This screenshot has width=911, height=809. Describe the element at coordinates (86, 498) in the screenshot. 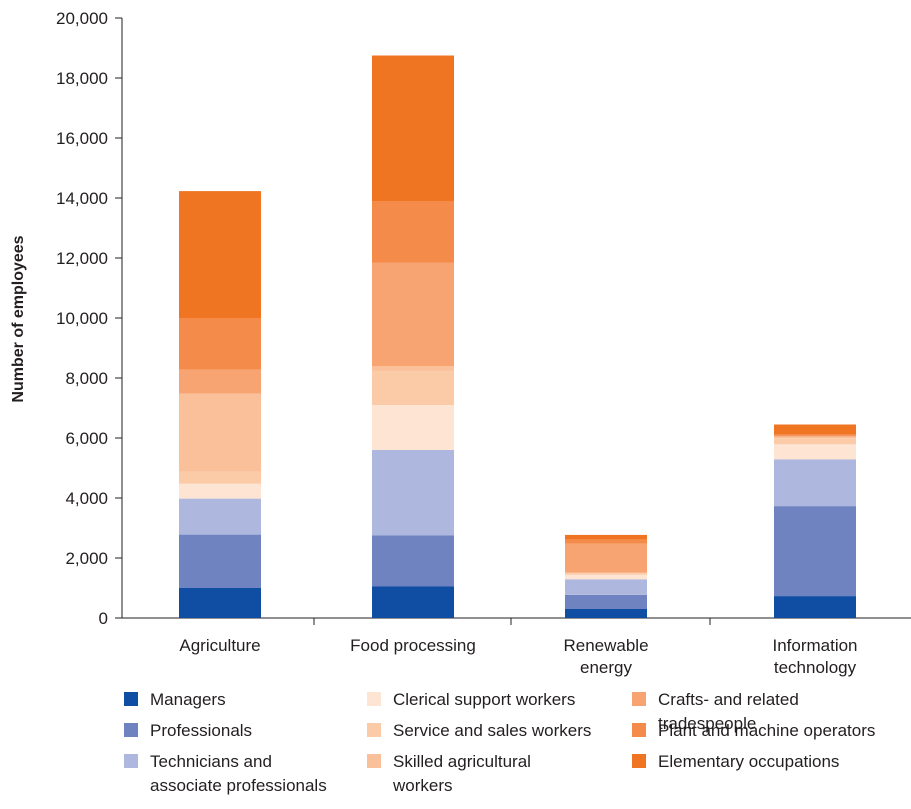

I see `y-tick-label: 4,000` at that location.